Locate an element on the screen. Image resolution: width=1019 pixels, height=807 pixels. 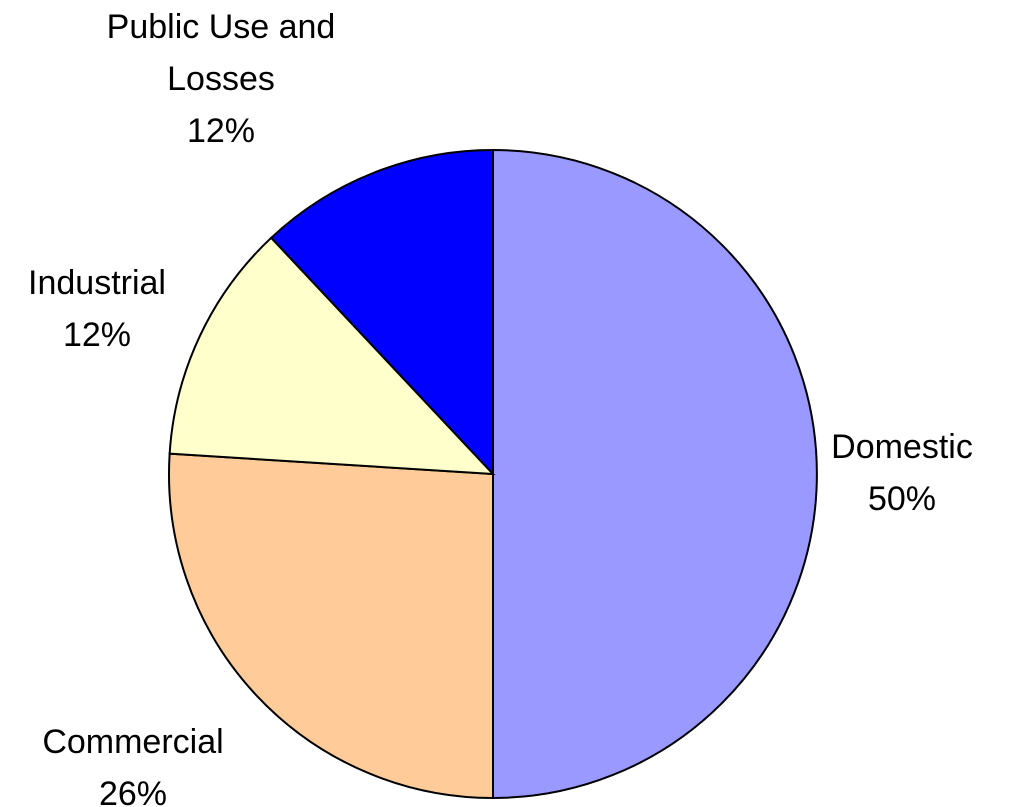
slice-label: Public Use and Losses 12% is located at coordinates (221, 79).